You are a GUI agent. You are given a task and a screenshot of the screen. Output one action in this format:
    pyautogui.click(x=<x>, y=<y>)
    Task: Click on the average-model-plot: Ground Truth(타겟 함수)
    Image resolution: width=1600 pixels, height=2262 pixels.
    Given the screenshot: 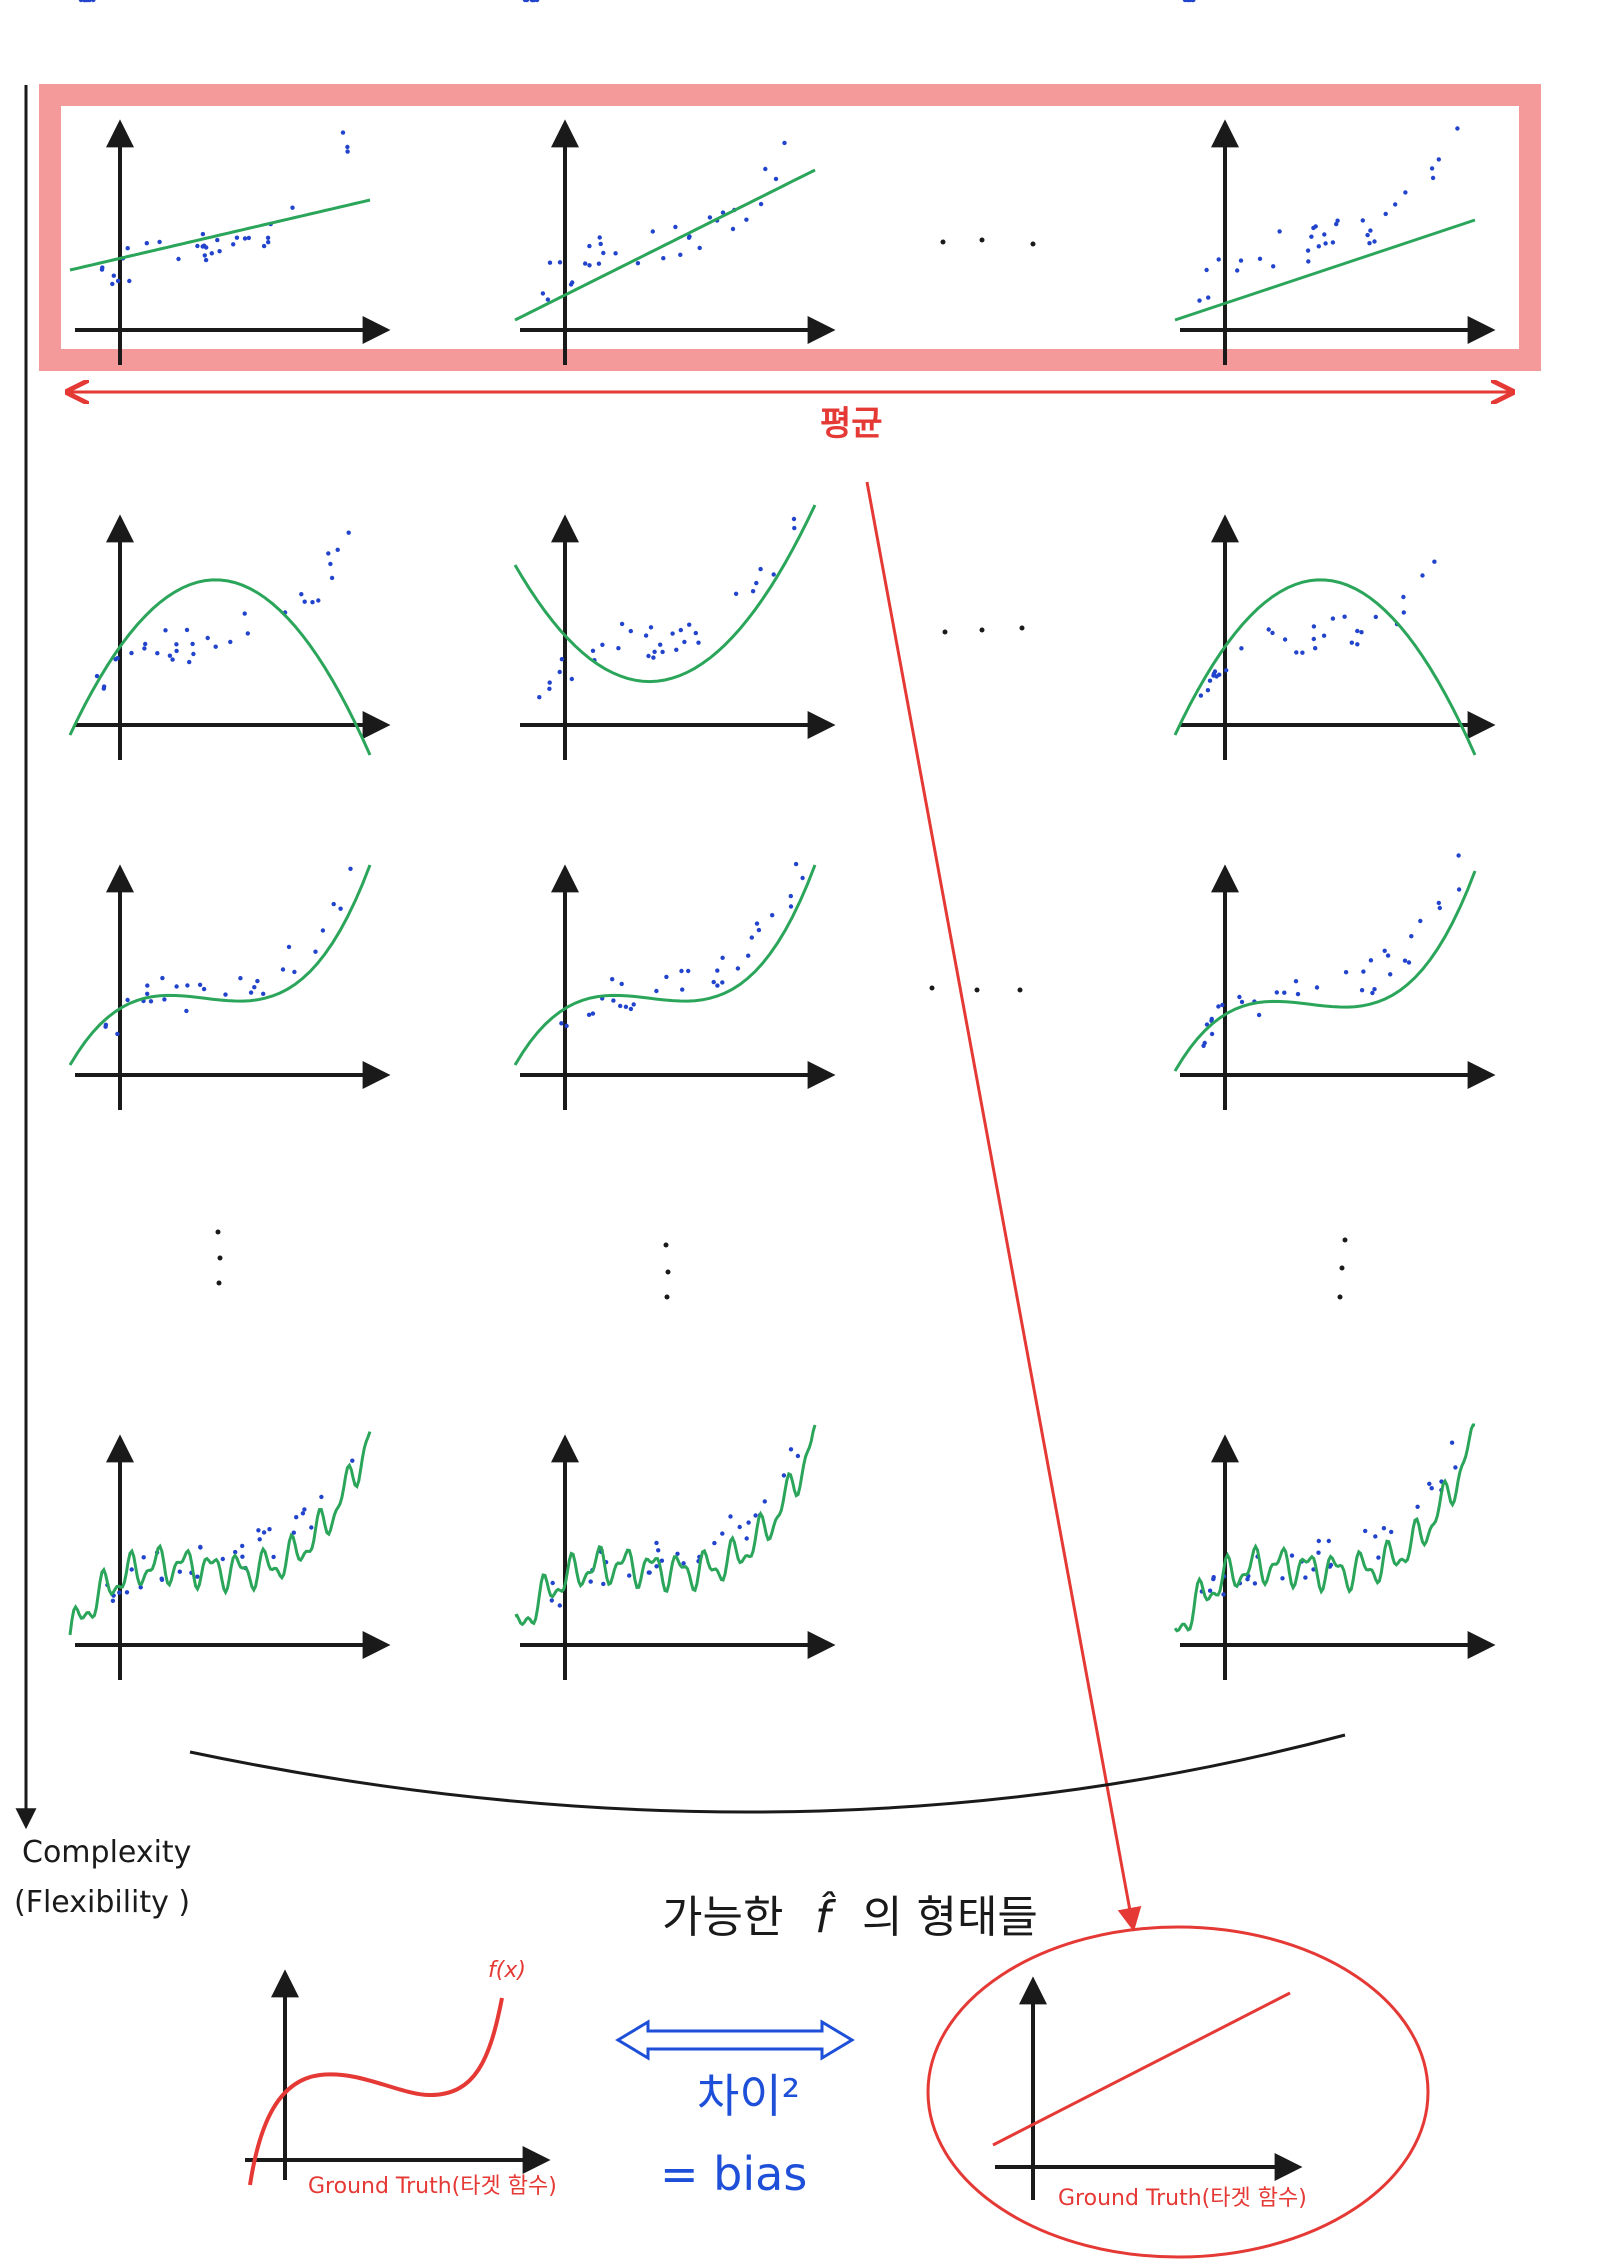 What is the action you would take?
    pyautogui.click(x=1178, y=2092)
    